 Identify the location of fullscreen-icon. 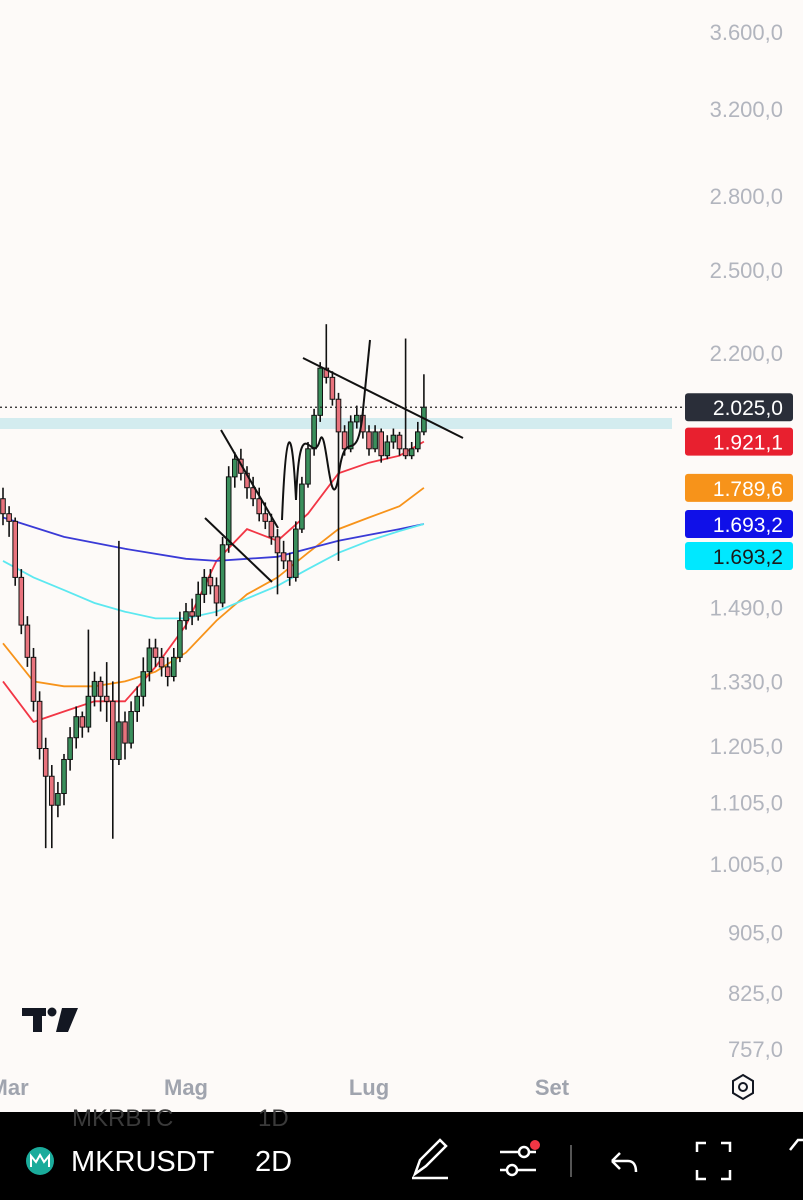
(713, 1161).